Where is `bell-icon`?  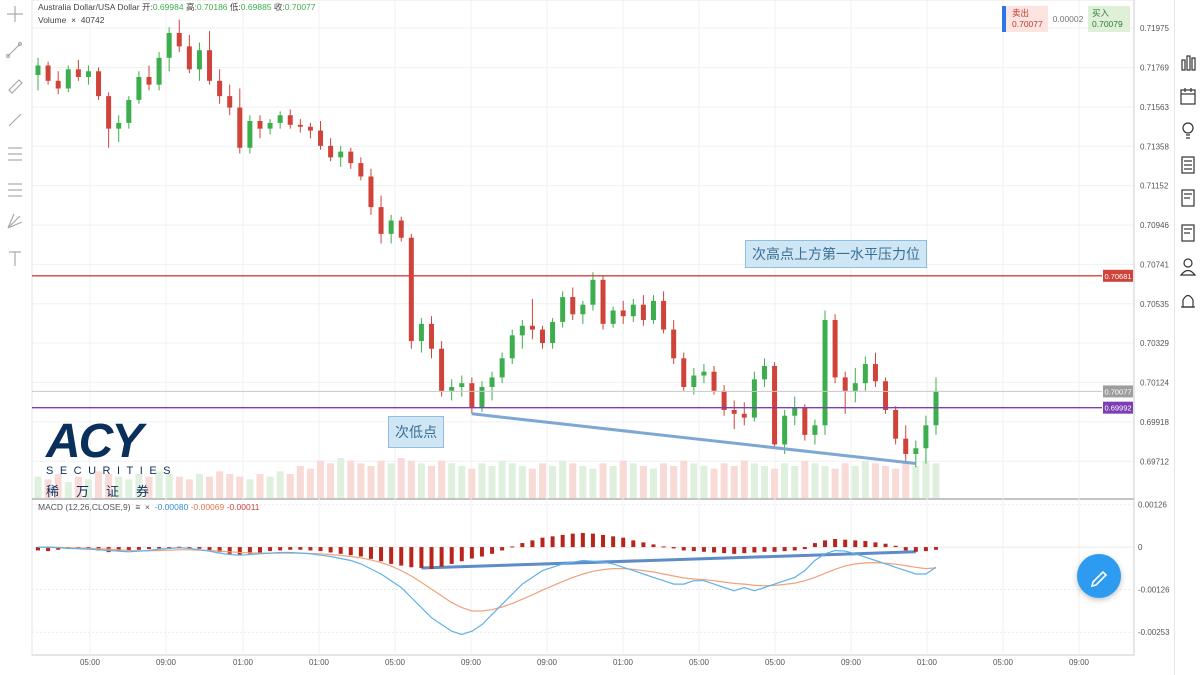
bell-icon is located at coordinates (1188, 301).